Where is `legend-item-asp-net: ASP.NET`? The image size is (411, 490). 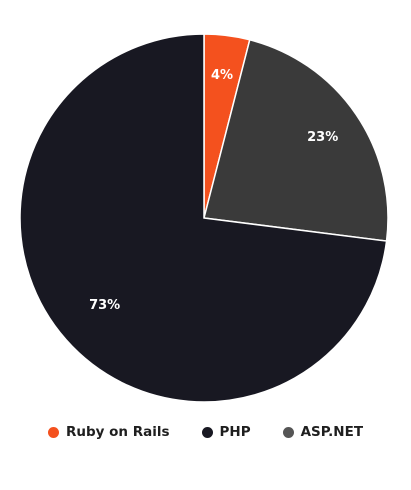 legend-item-asp-net: ASP.NET is located at coordinates (323, 432).